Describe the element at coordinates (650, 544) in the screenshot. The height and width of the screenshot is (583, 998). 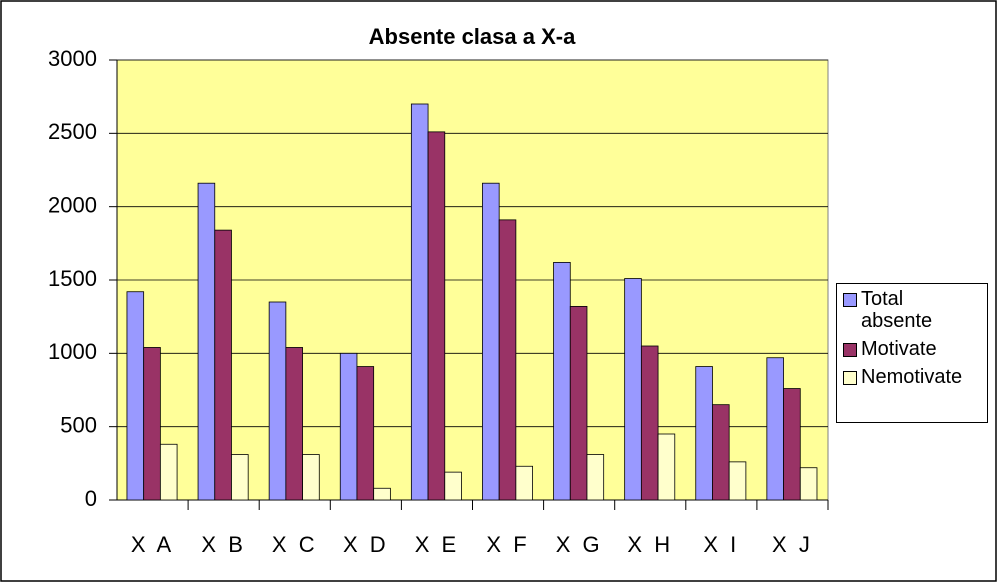
I see `x-tick-label: X H` at that location.